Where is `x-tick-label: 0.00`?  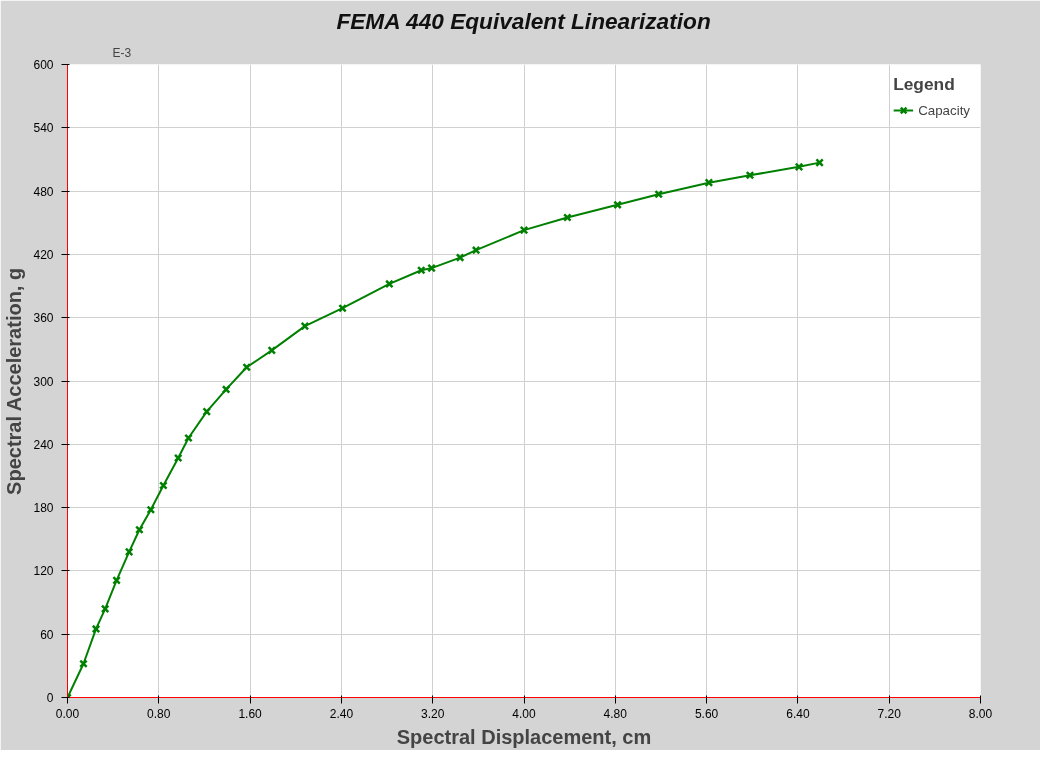 x-tick-label: 0.00 is located at coordinates (67, 713).